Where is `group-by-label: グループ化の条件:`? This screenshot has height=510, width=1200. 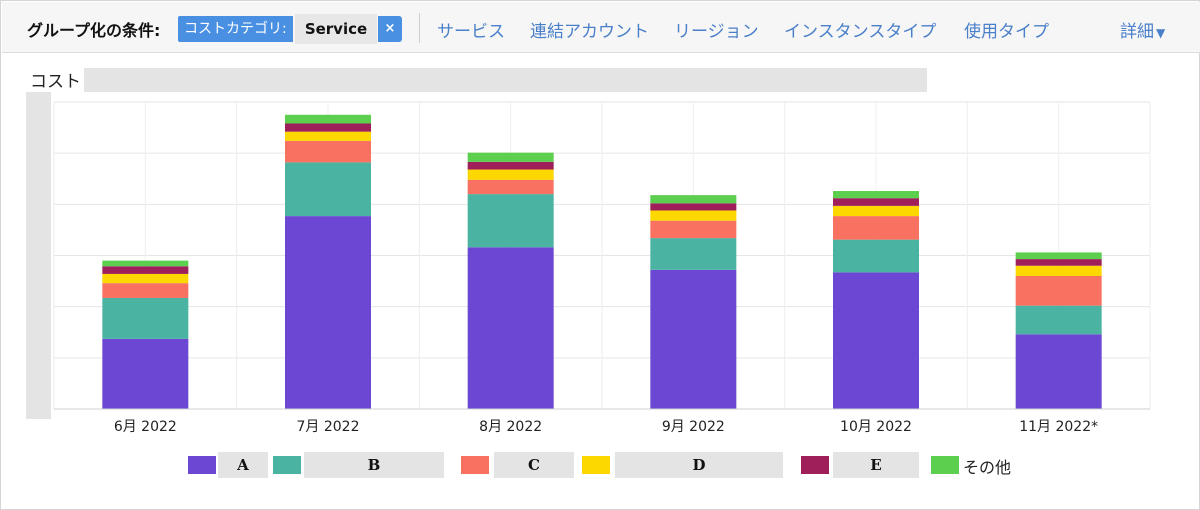
group-by-label: グループ化の条件: is located at coordinates (94, 30).